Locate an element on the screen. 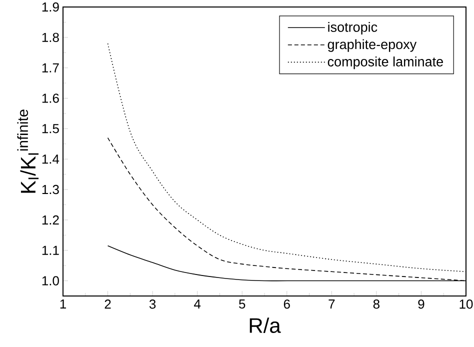 The height and width of the screenshot is (347, 474). y-tick-label: 1.3 is located at coordinates (50, 189).